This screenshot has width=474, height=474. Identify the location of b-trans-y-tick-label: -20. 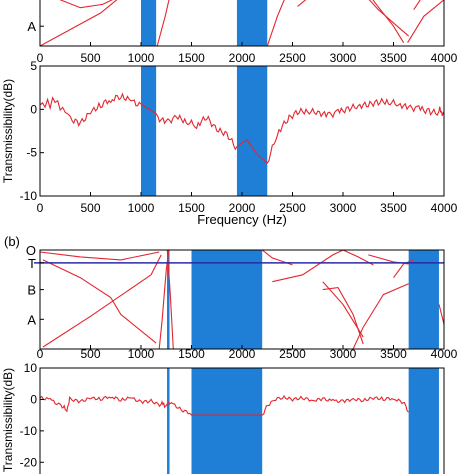
(29, 462).